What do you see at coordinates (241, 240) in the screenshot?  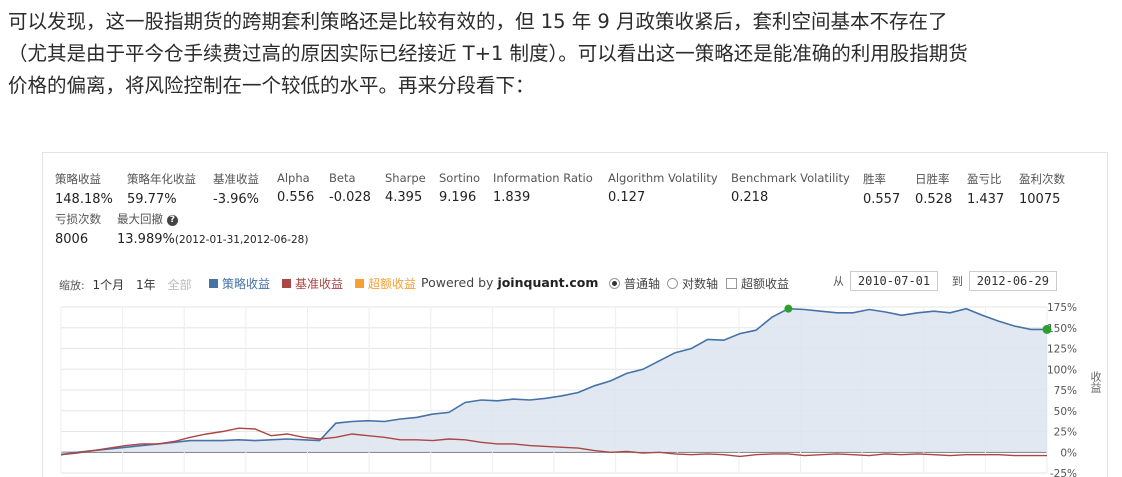 I see `max-drawdown-range: (2012-01-31,2012-06-28)` at bounding box center [241, 240].